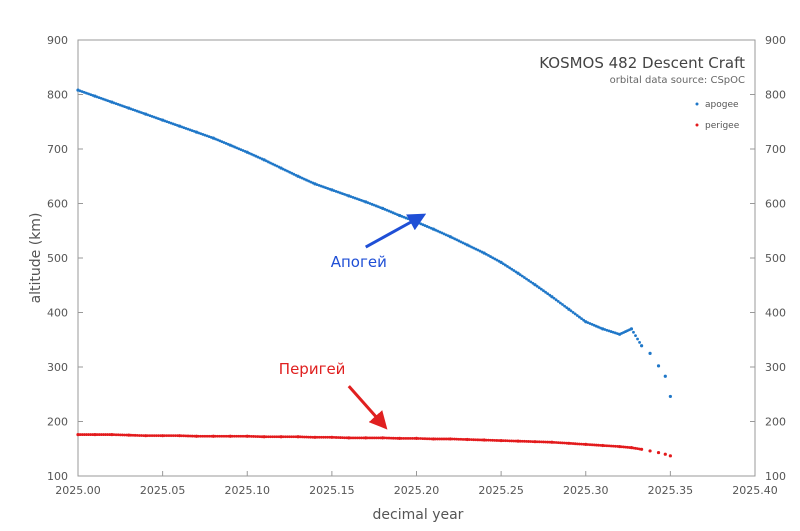 The image size is (800, 531). What do you see at coordinates (775, 40) in the screenshot?
I see `y-tick-label-right: 900` at bounding box center [775, 40].